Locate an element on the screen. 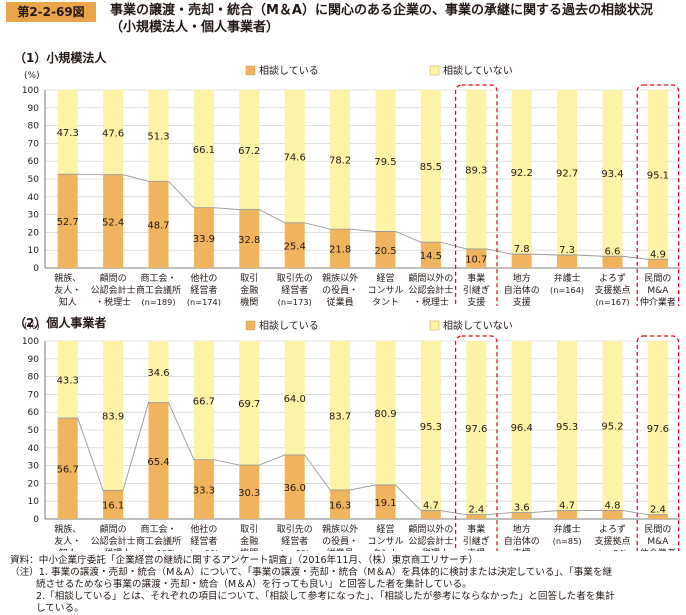 This screenshot has width=686, height=615. data-label-not-consulted: 78.2 is located at coordinates (340, 161).